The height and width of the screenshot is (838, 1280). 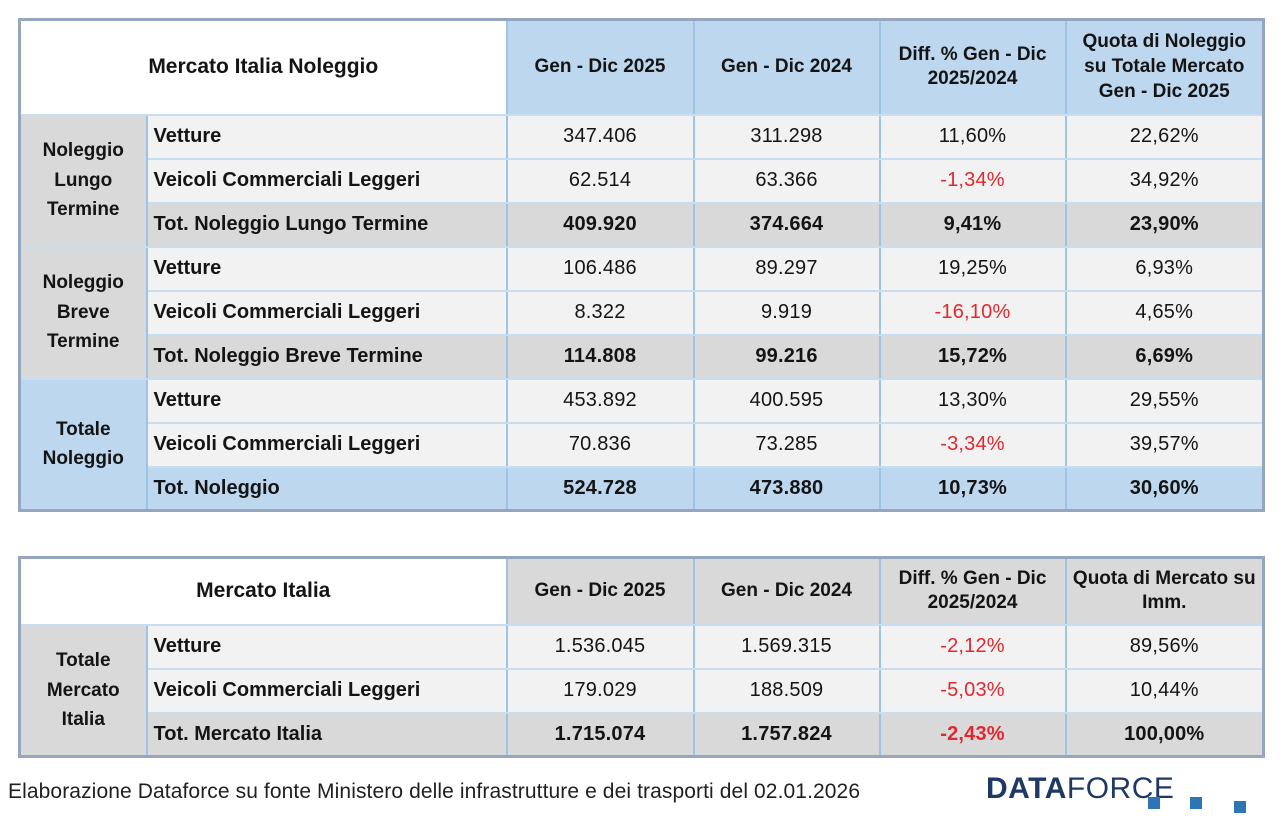 What do you see at coordinates (1164, 690) in the screenshot?
I see `value-cell: 10,44%` at bounding box center [1164, 690].